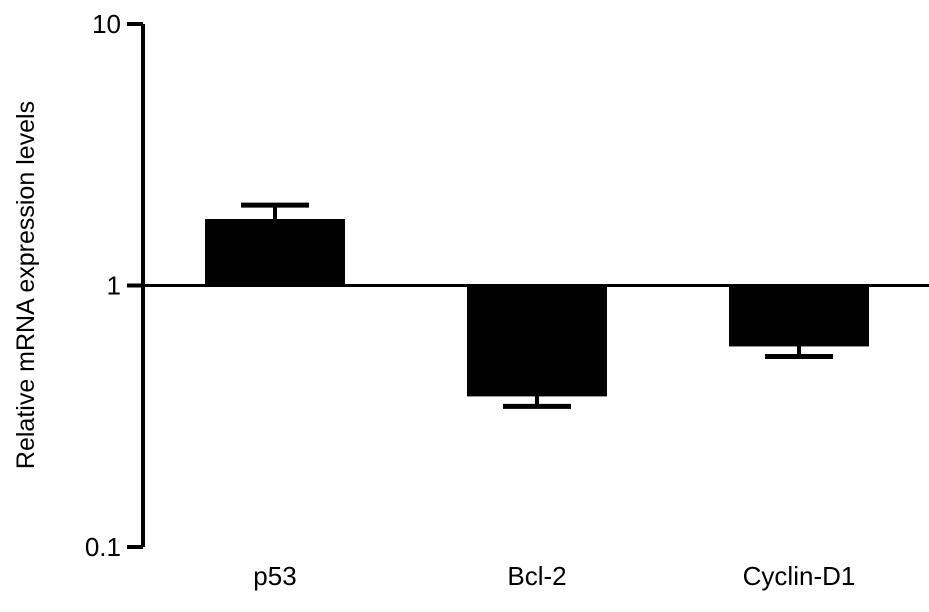 This screenshot has height=612, width=929. I want to click on x-tick-label-p53: p53, so click(274, 576).